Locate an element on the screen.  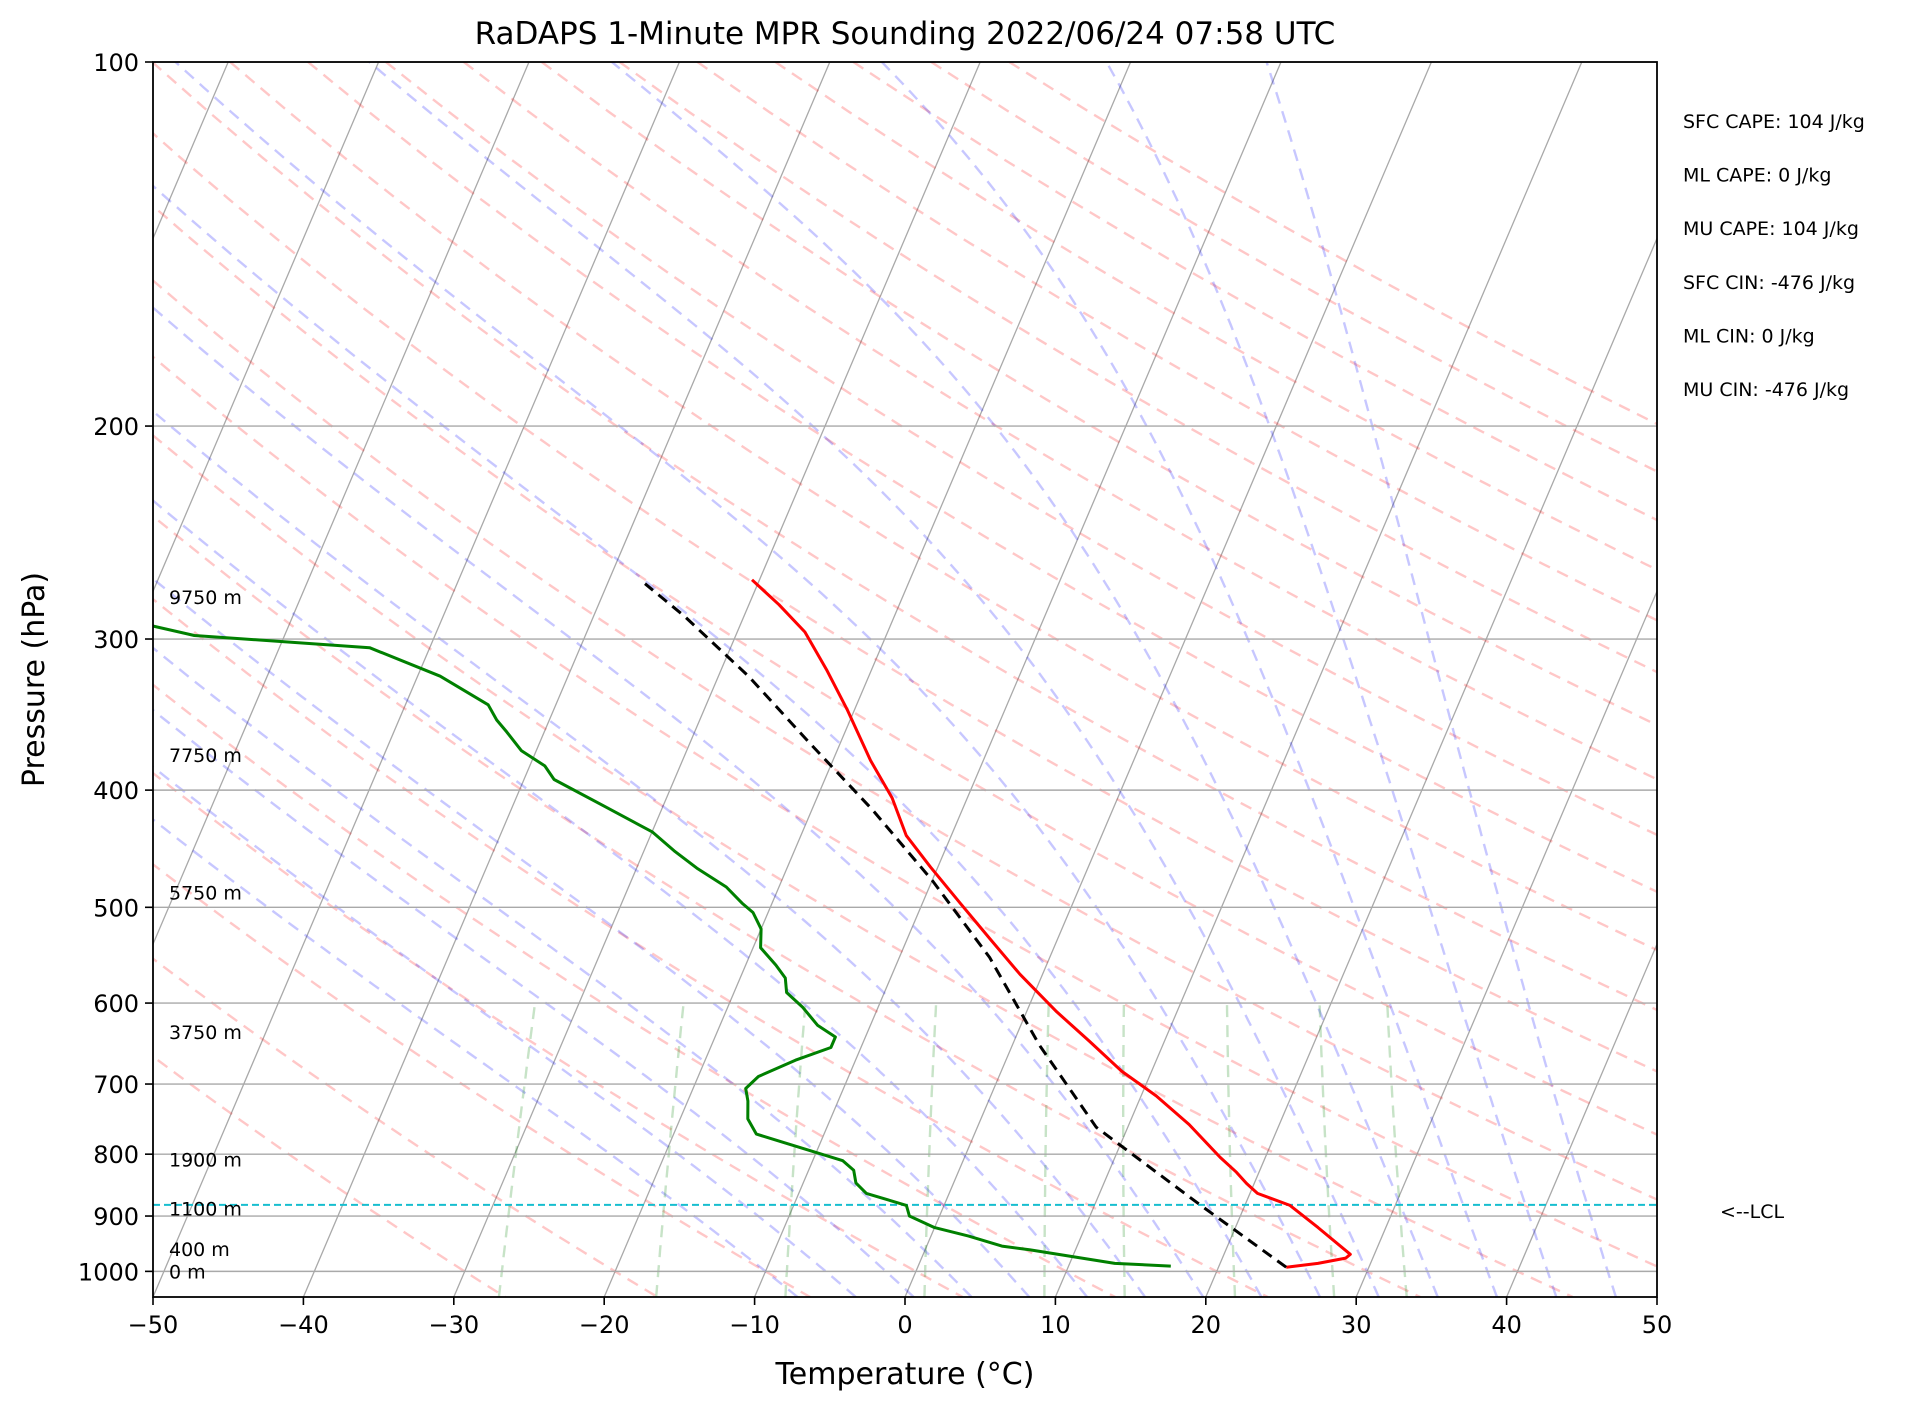
x-axis-label: Temperature (°C) is located at coordinates (905, 1374).